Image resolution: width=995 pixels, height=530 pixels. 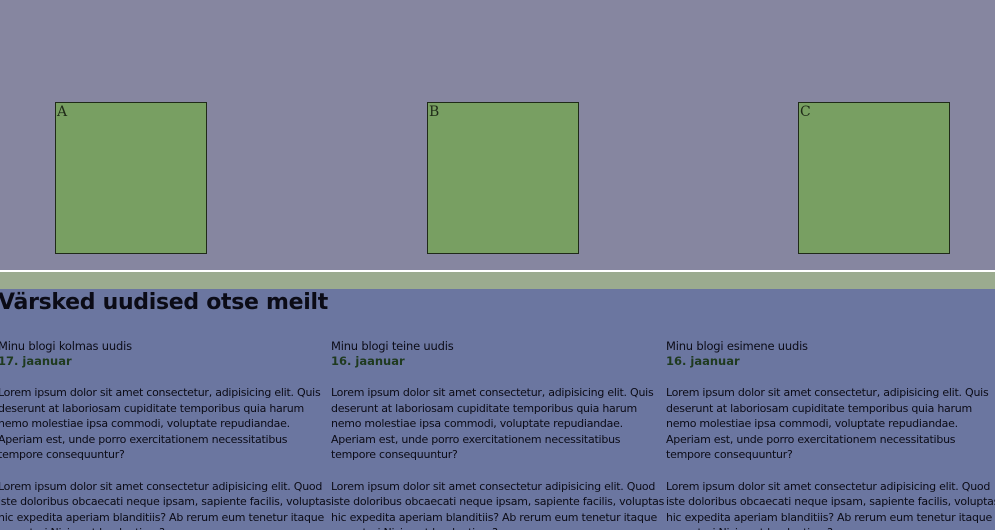 I want to click on divider-band, so click(x=497, y=280).